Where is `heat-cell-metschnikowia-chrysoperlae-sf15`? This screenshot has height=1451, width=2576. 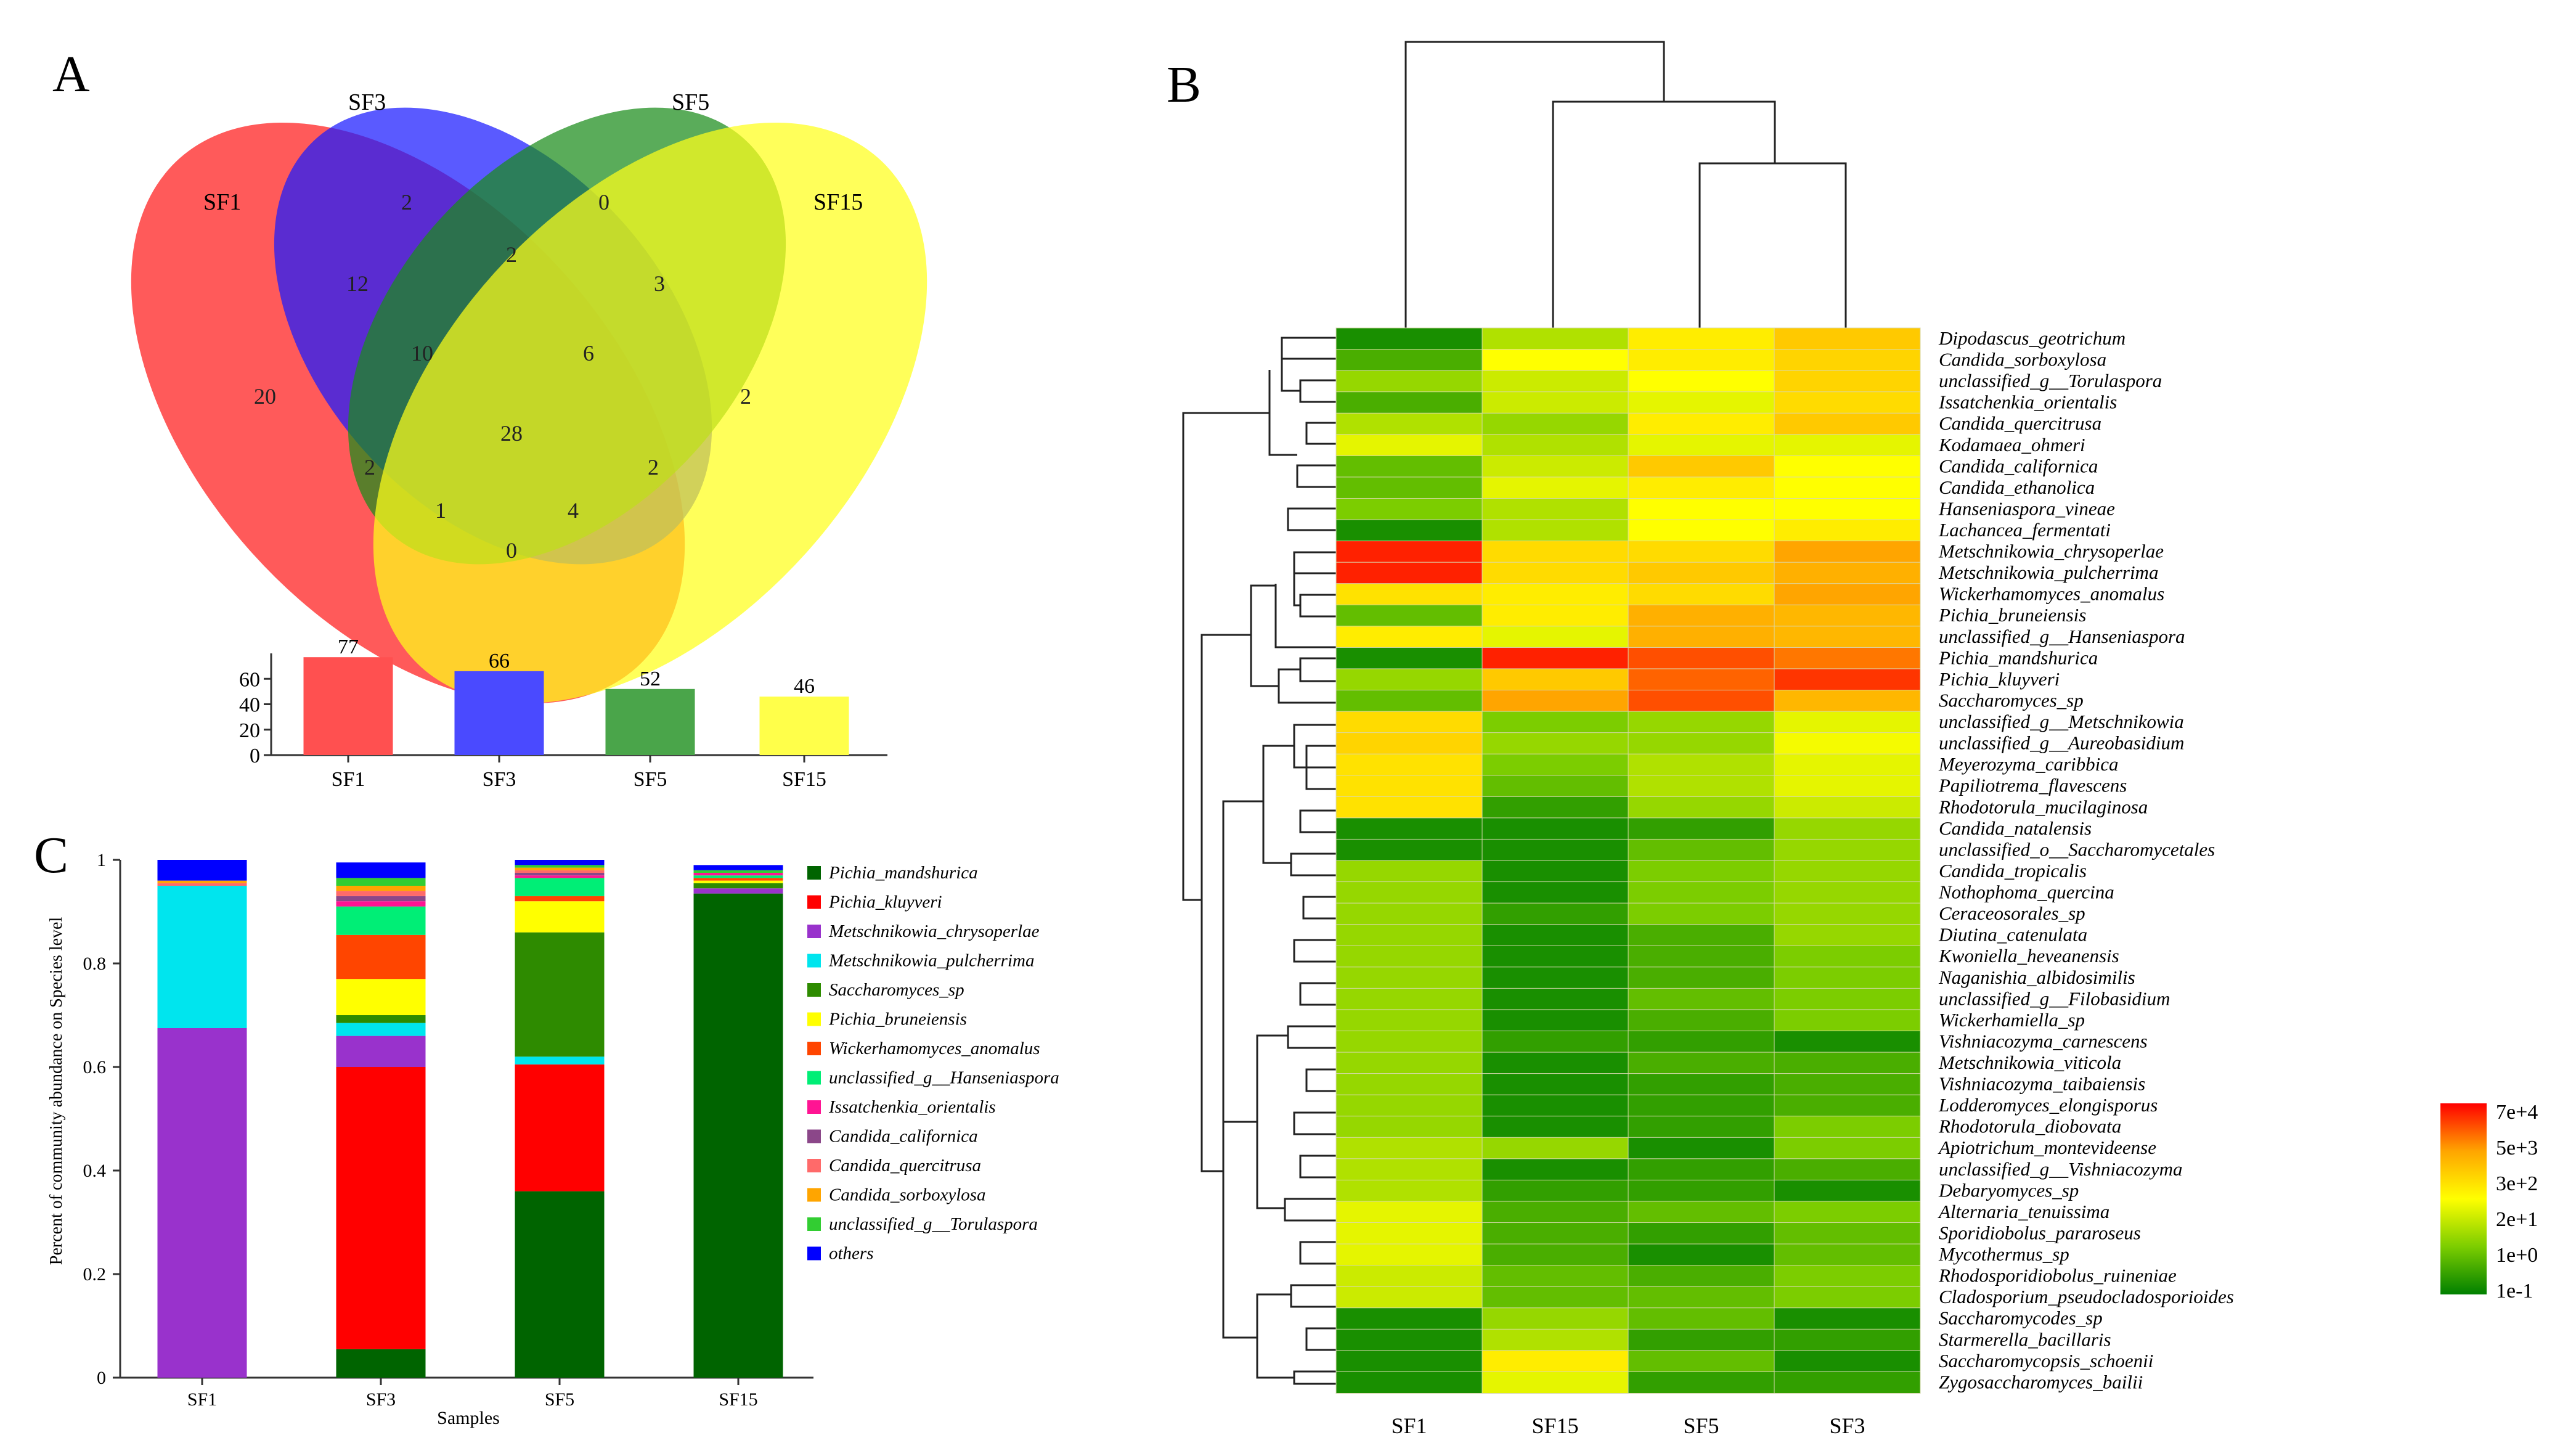 heat-cell-metschnikowia-chrysoperlae-sf15 is located at coordinates (1556, 552).